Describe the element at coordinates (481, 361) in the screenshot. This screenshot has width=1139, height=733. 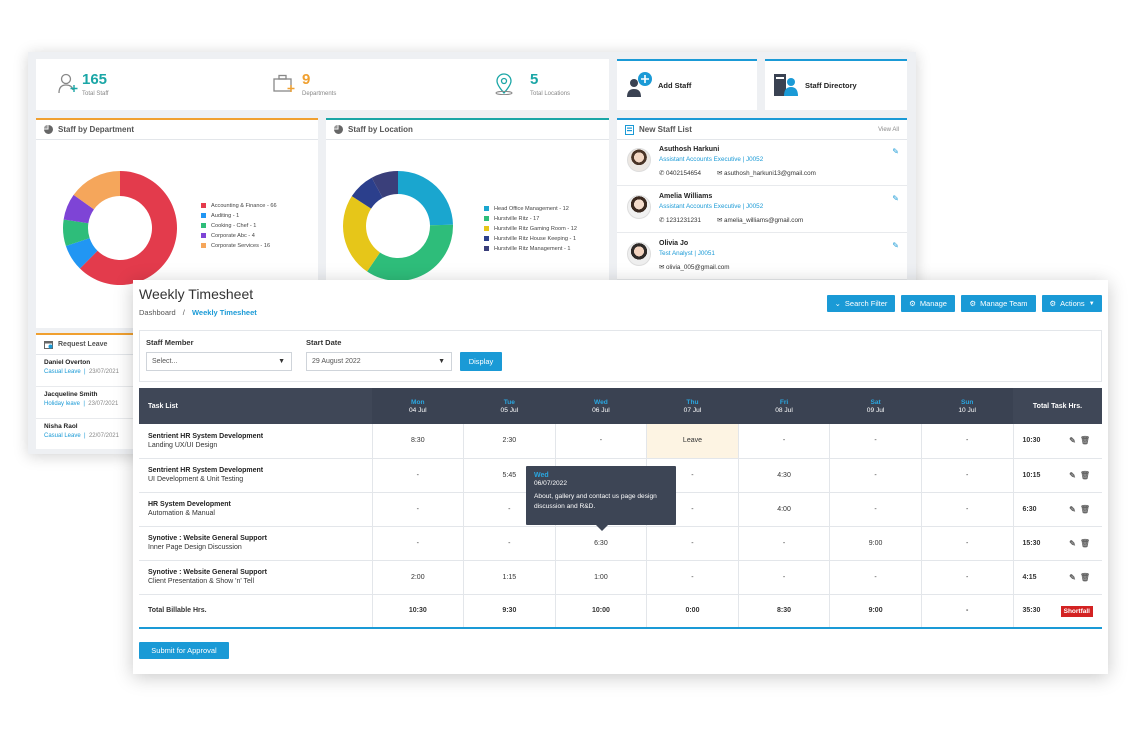
I see `display-button: Display` at that location.